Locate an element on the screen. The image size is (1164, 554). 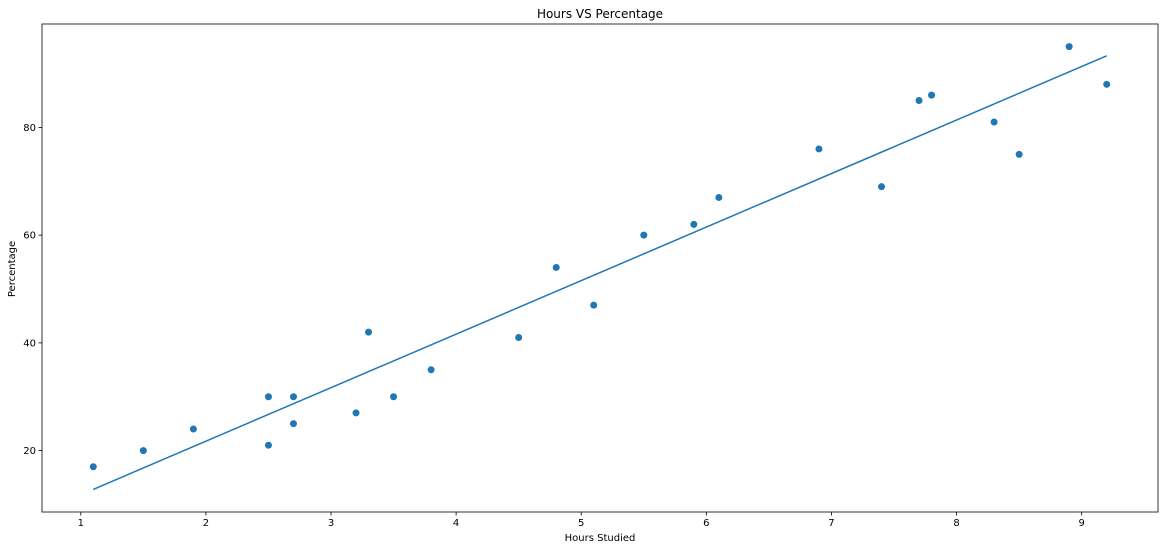
y-tick-label: 80 is located at coordinates (29, 128).